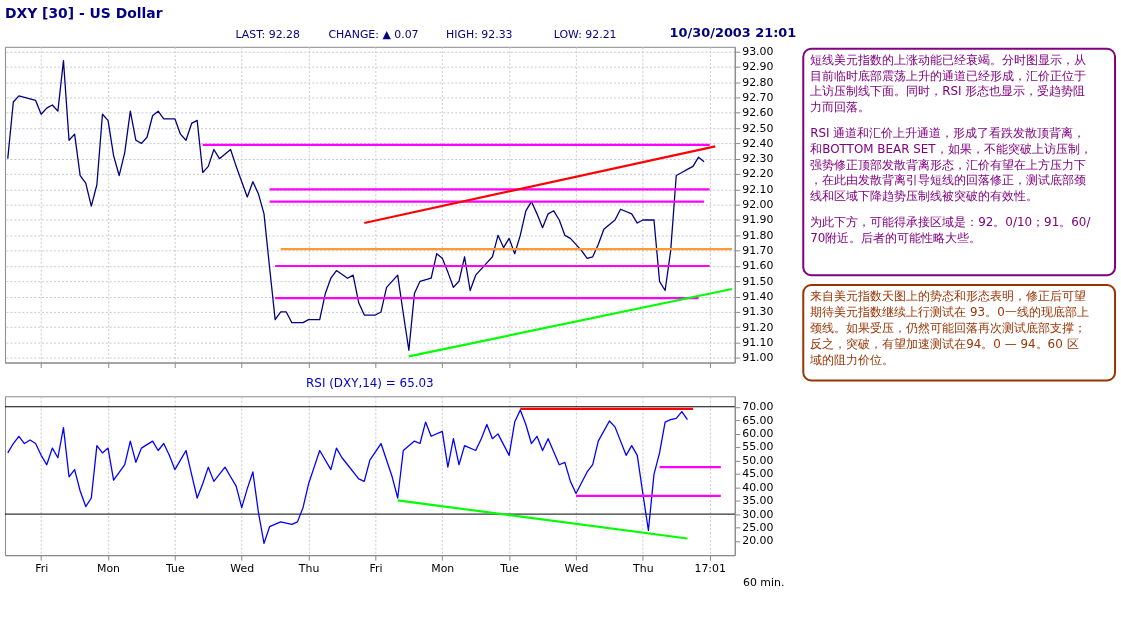  Describe the element at coordinates (758, 266) in the screenshot. I see `y-tick-label: 91.60` at that location.